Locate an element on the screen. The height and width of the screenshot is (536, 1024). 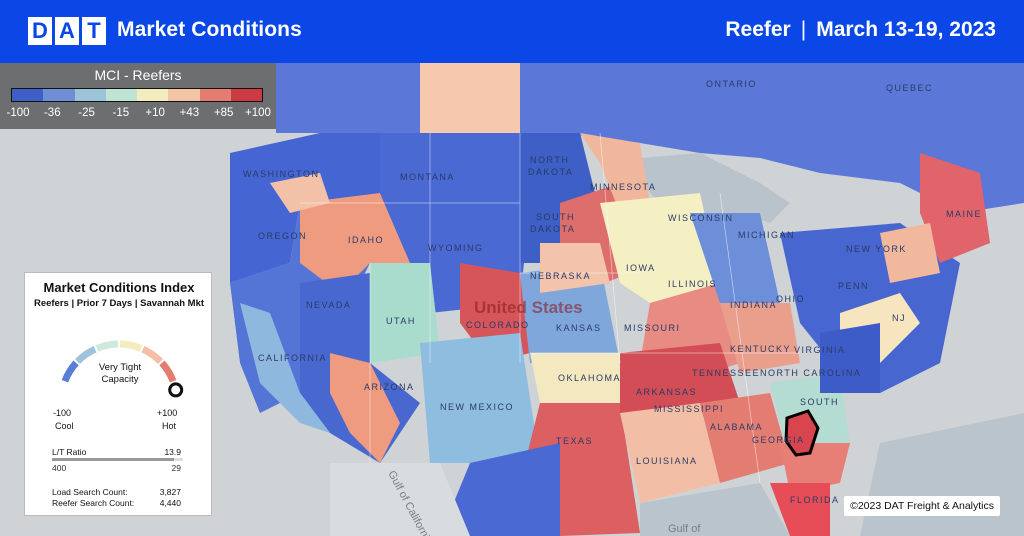
label-wisconsin: WISCONSIN is located at coordinates (701, 218).